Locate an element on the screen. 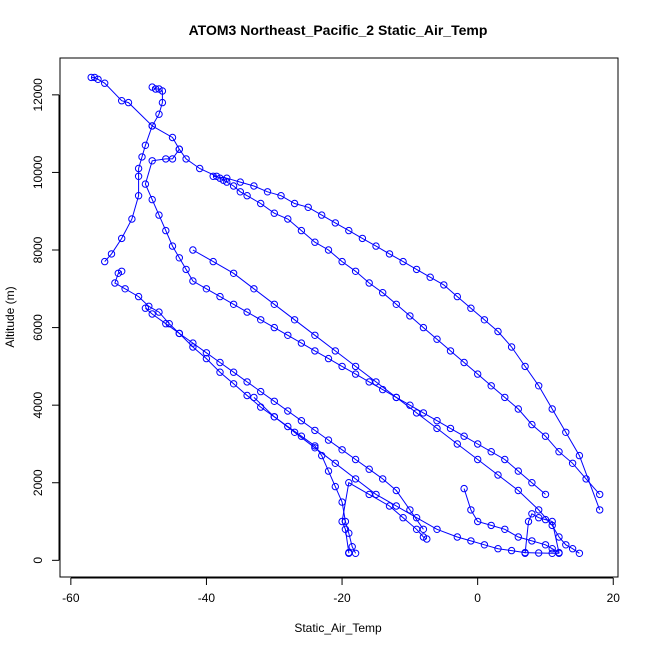 This screenshot has height=650, width=650. x-tick-label: -60 is located at coordinates (71, 598).